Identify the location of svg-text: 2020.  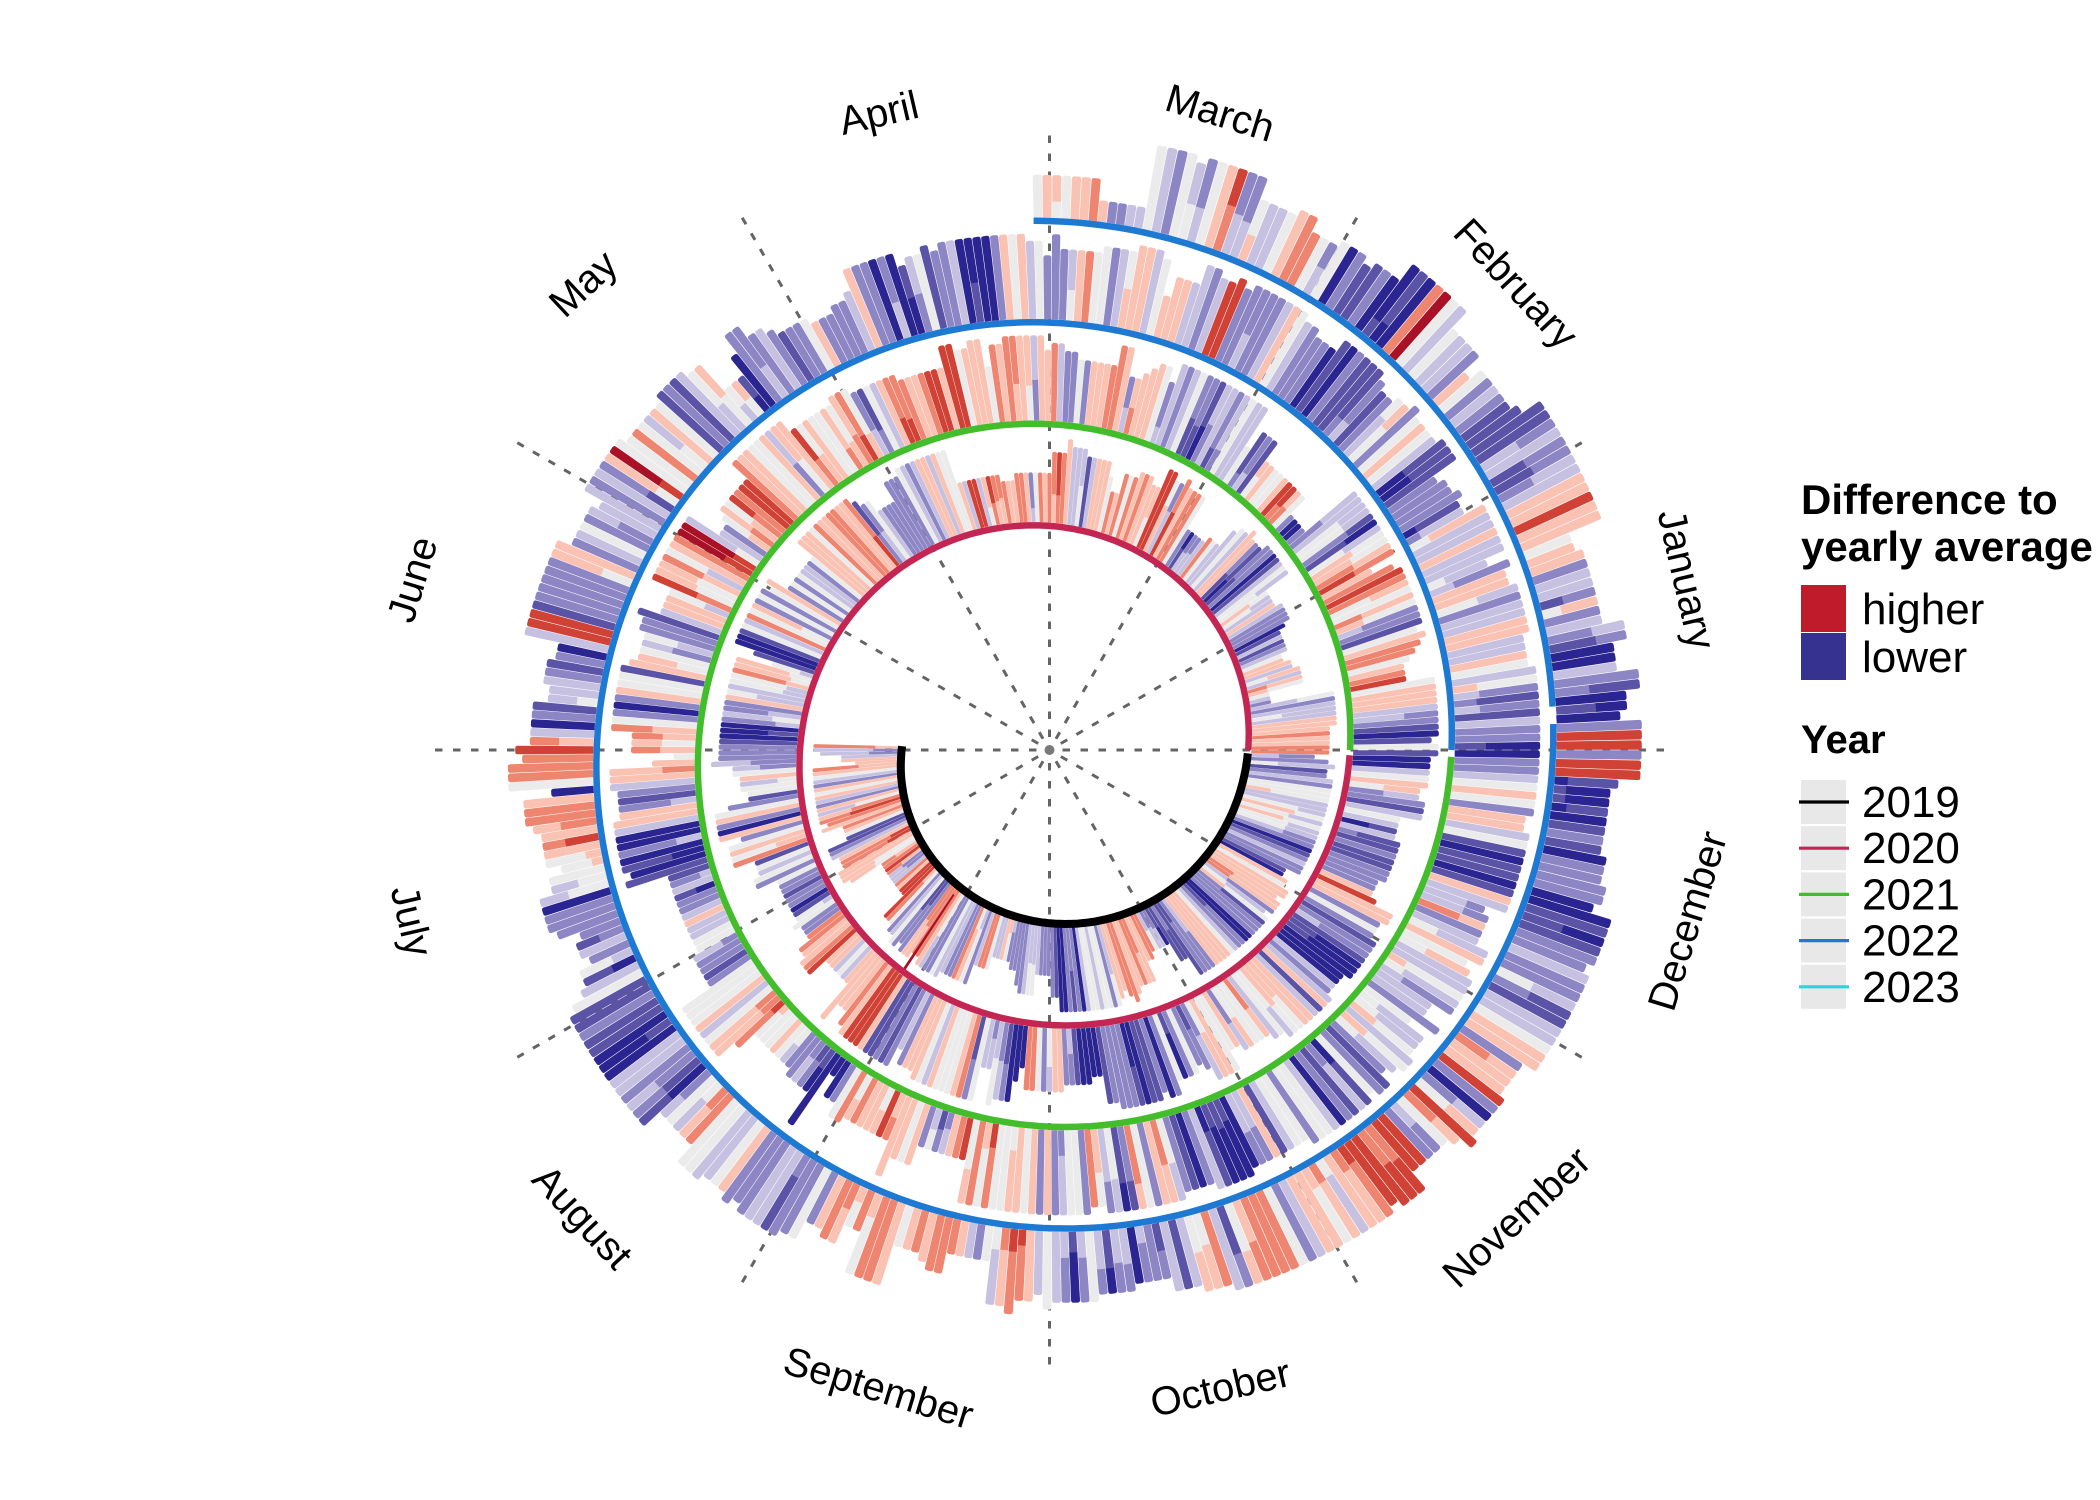
(1911, 848).